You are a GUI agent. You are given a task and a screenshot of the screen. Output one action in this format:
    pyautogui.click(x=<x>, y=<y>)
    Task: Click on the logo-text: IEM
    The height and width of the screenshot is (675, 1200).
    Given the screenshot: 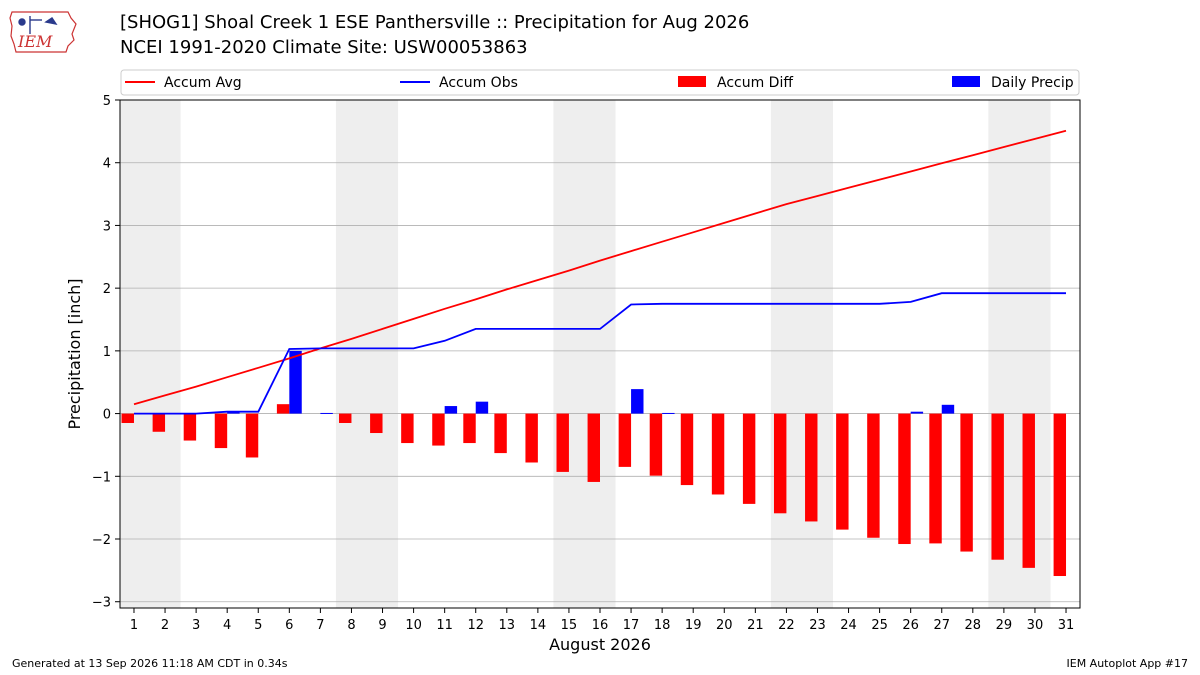 What is the action you would take?
    pyautogui.click(x=35, y=41)
    